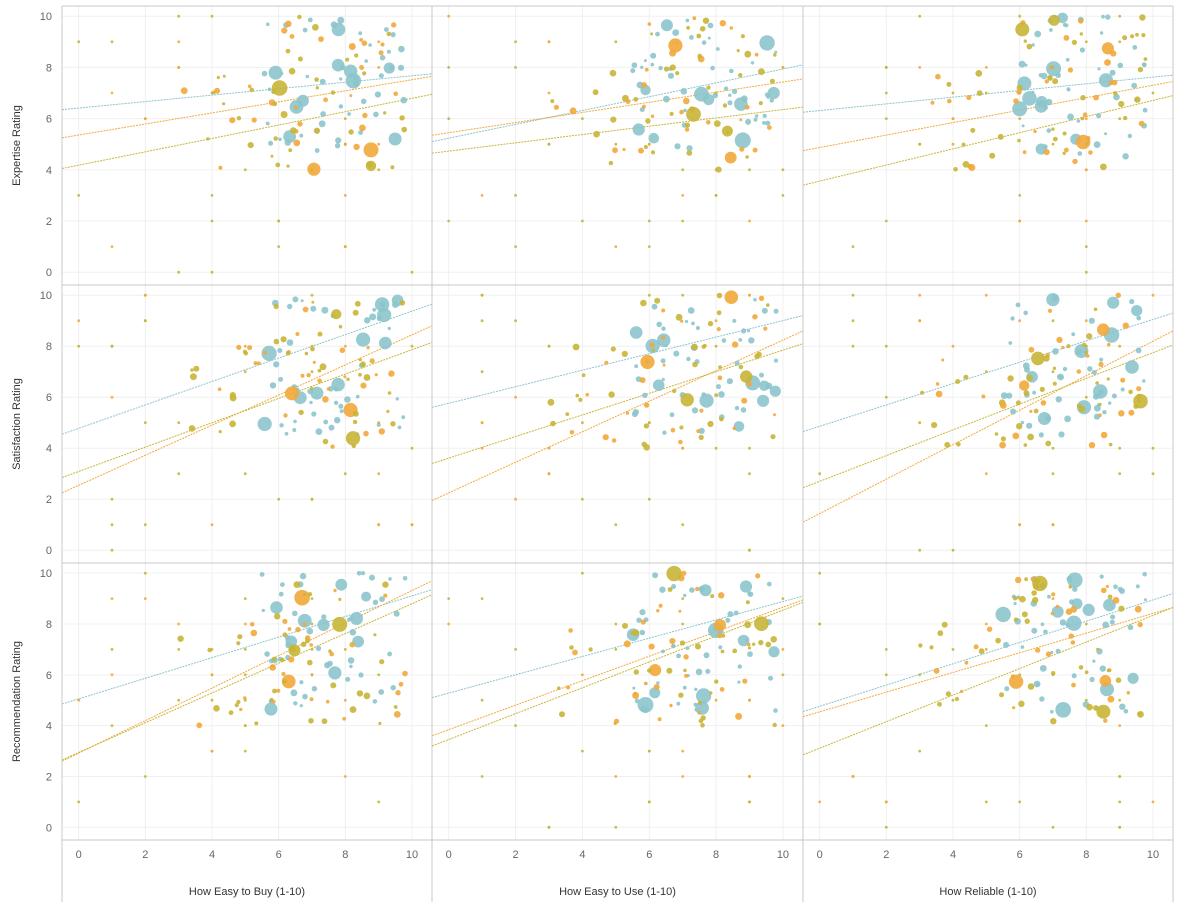  What do you see at coordinates (247, 647) in the screenshot?
I see `trend-line` at bounding box center [247, 647].